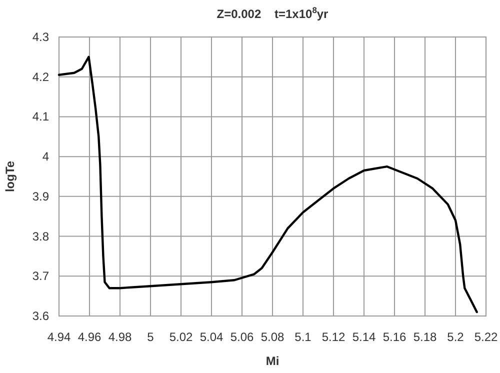 This screenshot has height=373, width=500. What do you see at coordinates (242, 337) in the screenshot?
I see `x-tick-label: 5.06` at bounding box center [242, 337].